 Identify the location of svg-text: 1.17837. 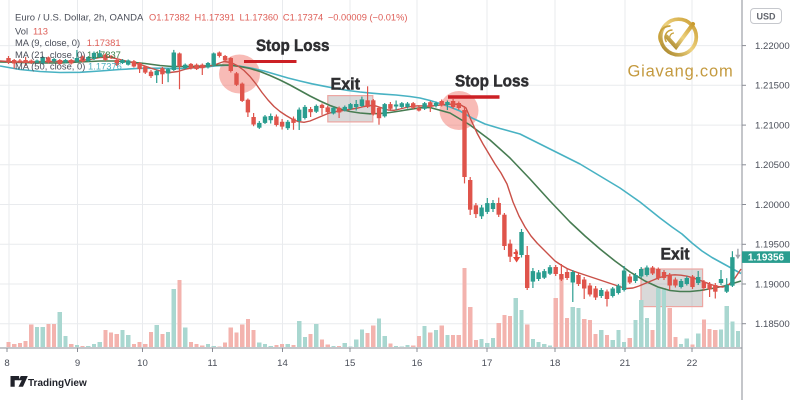
(104, 54).